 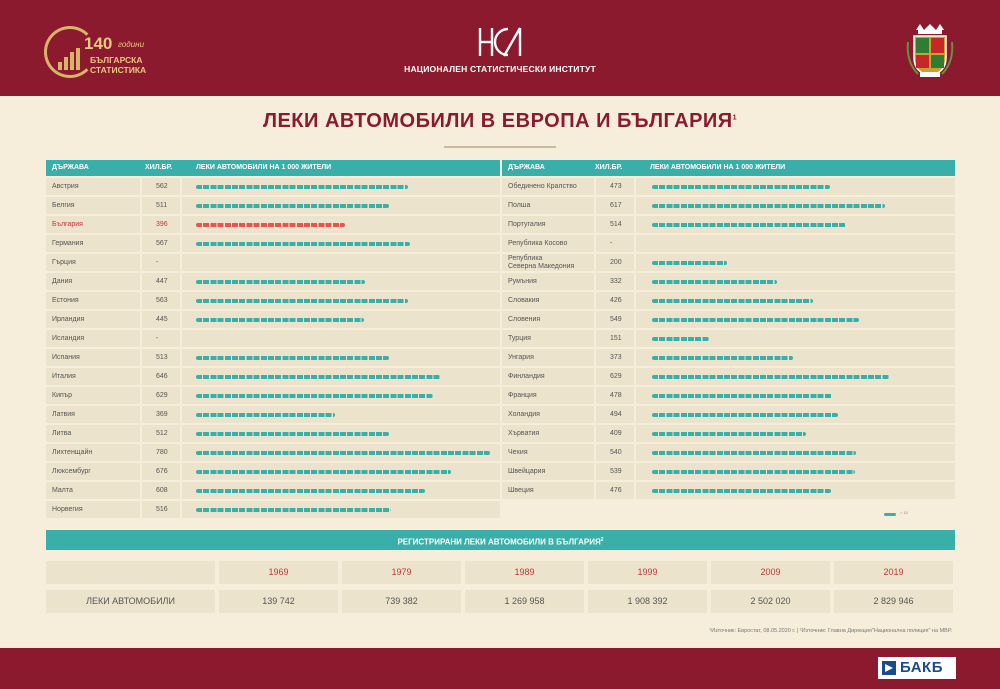 I want to click on country-name: Лихтенщайн, so click(x=72, y=452).